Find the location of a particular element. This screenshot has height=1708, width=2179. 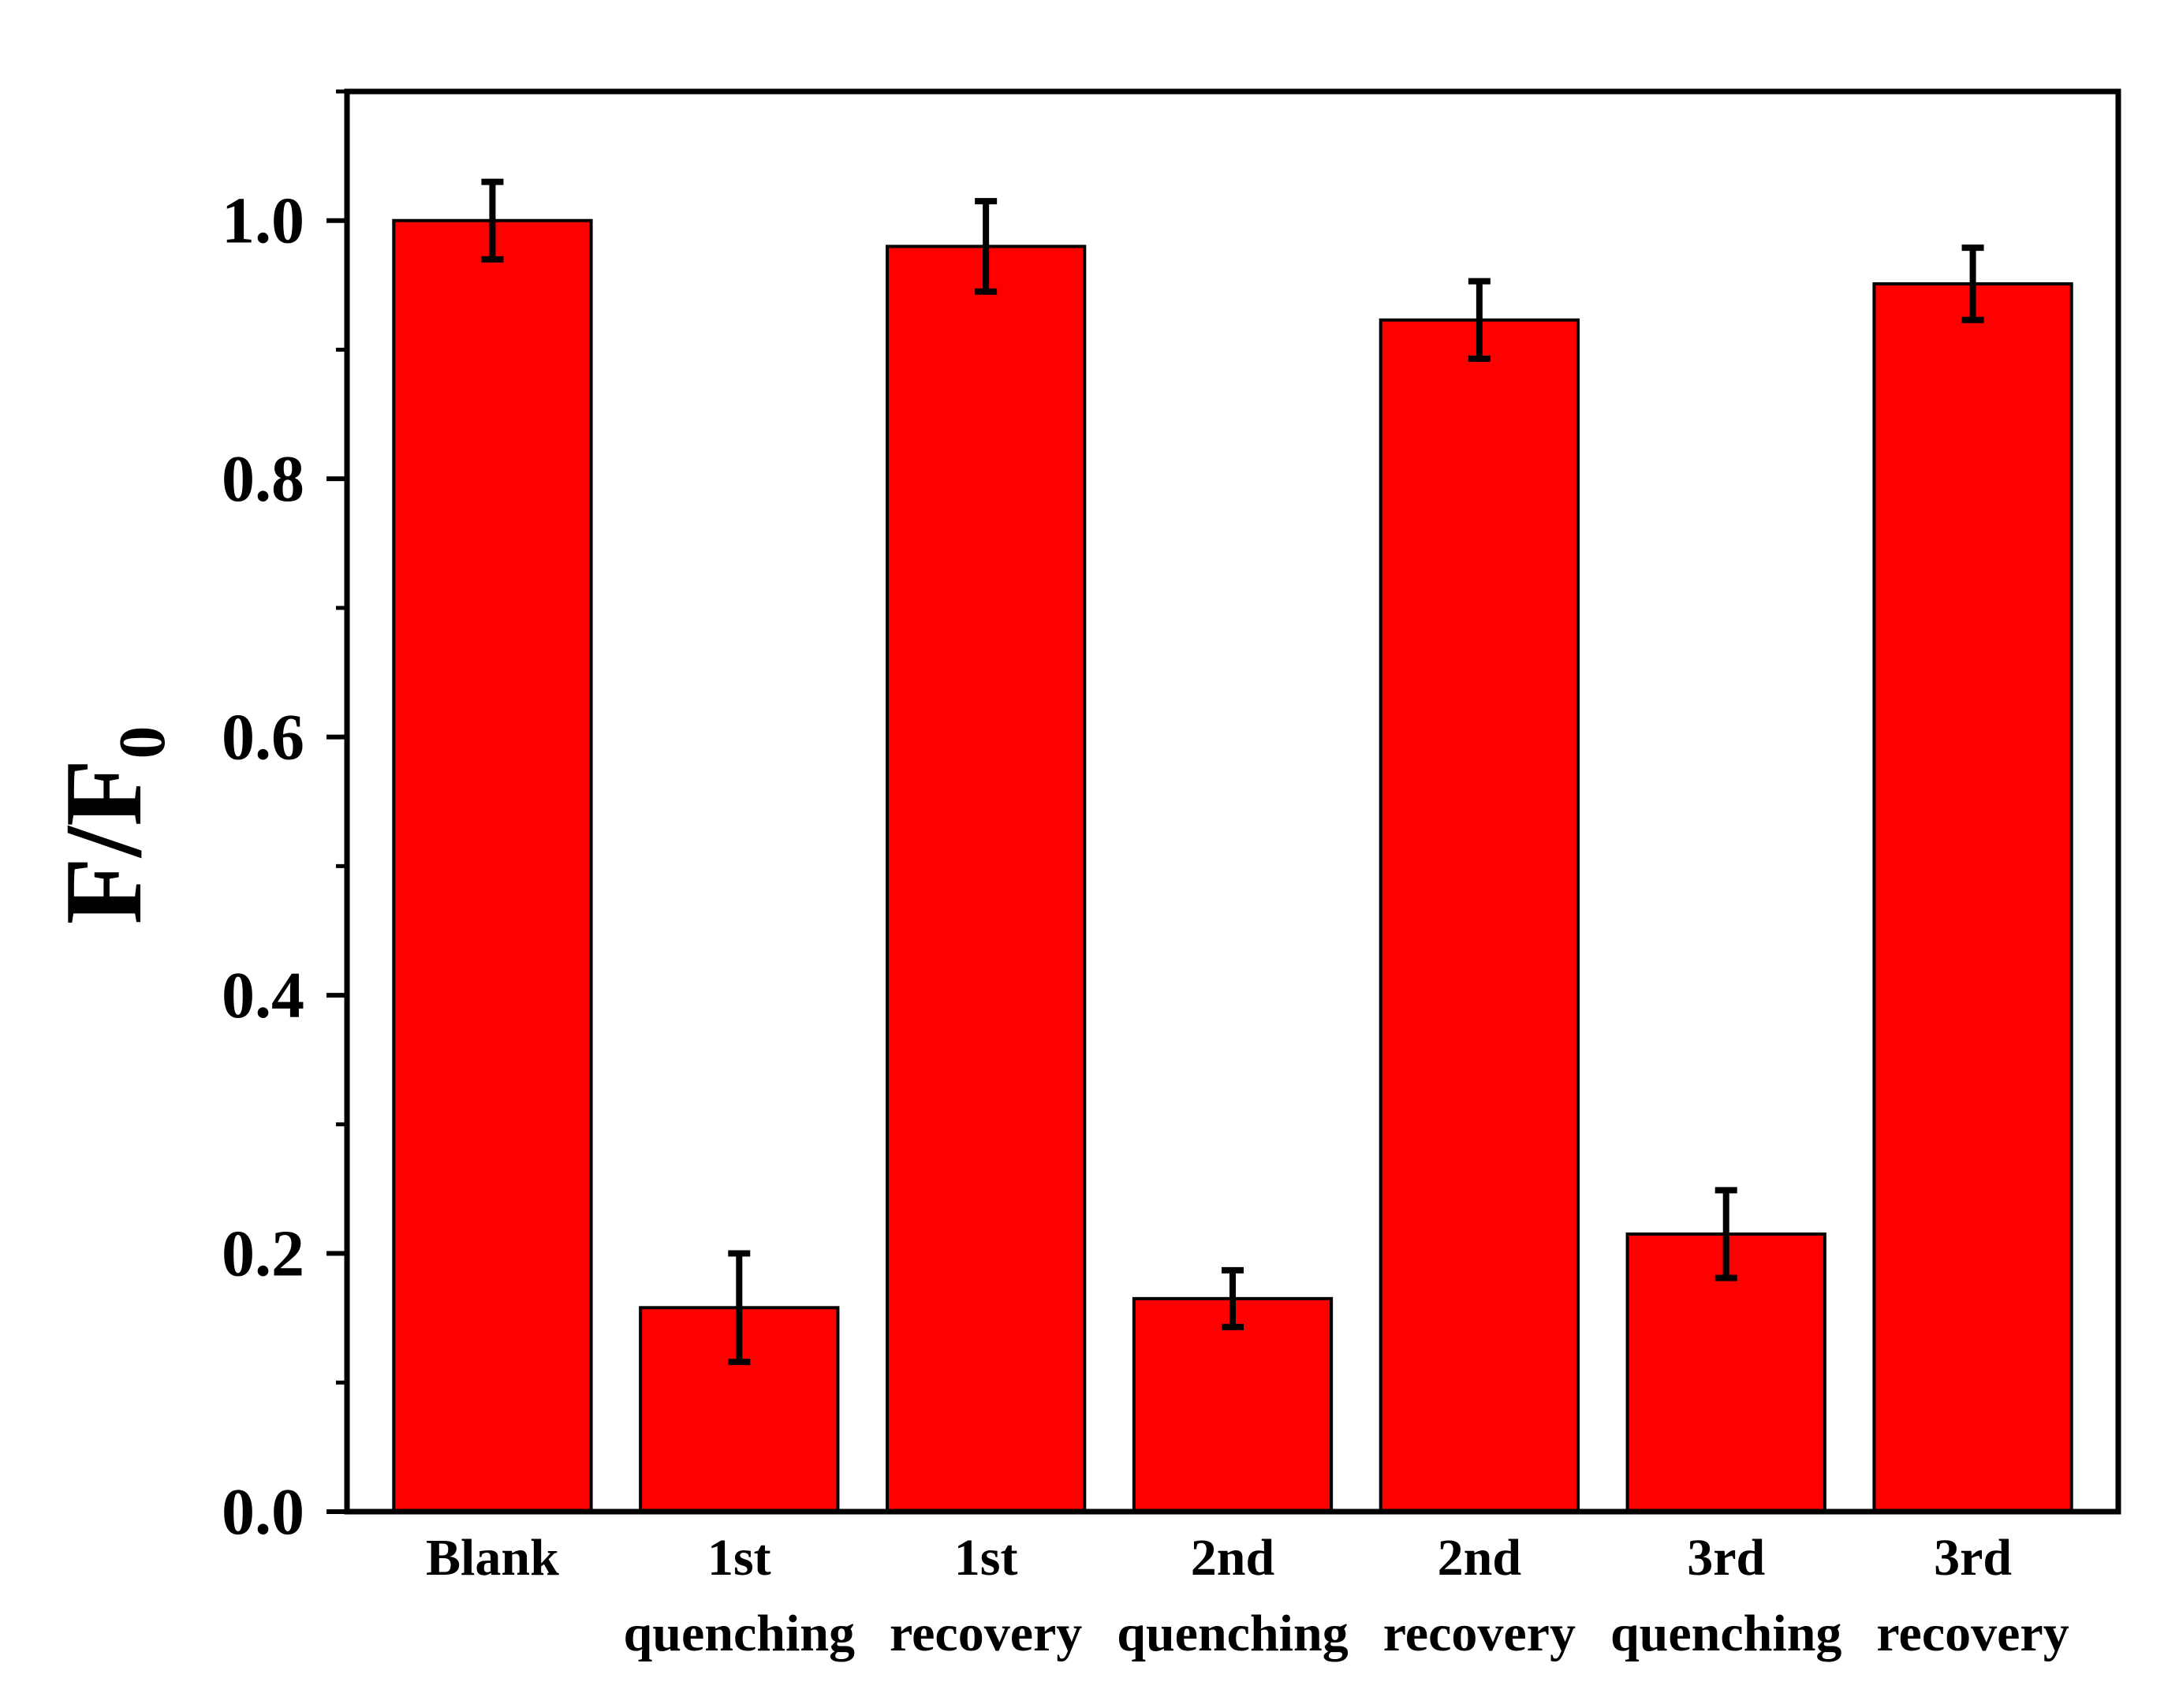

x-category-label: 3rd recovery is located at coordinates (1973, 1595).